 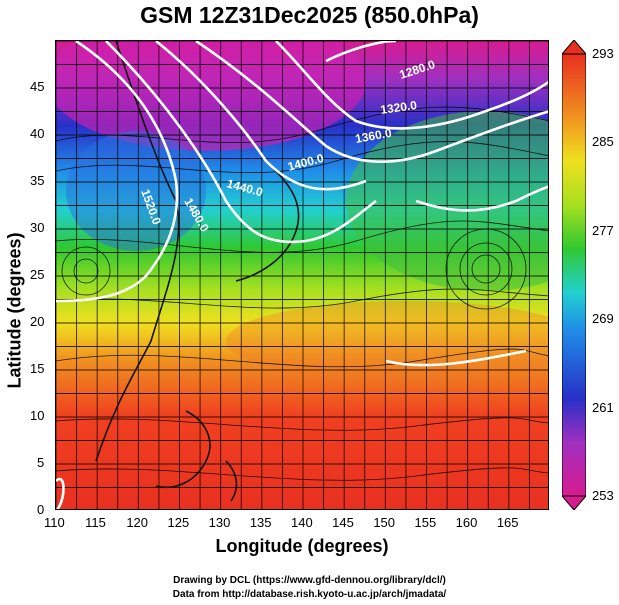 What do you see at coordinates (384, 522) in the screenshot?
I see `x-tick-label: 150` at bounding box center [384, 522].